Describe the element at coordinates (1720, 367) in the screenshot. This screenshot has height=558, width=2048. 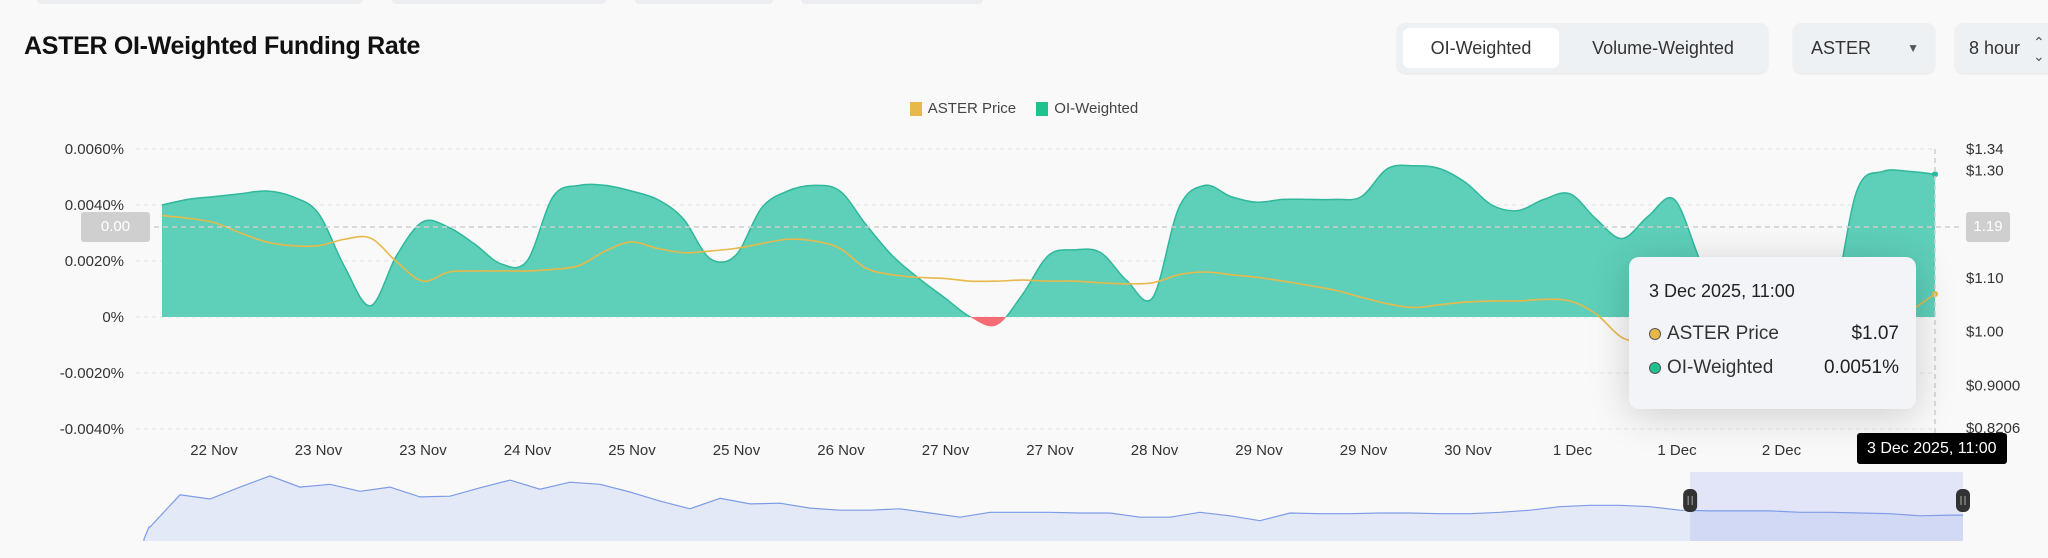
I see `tooltip-label: OI-Weighted` at that location.